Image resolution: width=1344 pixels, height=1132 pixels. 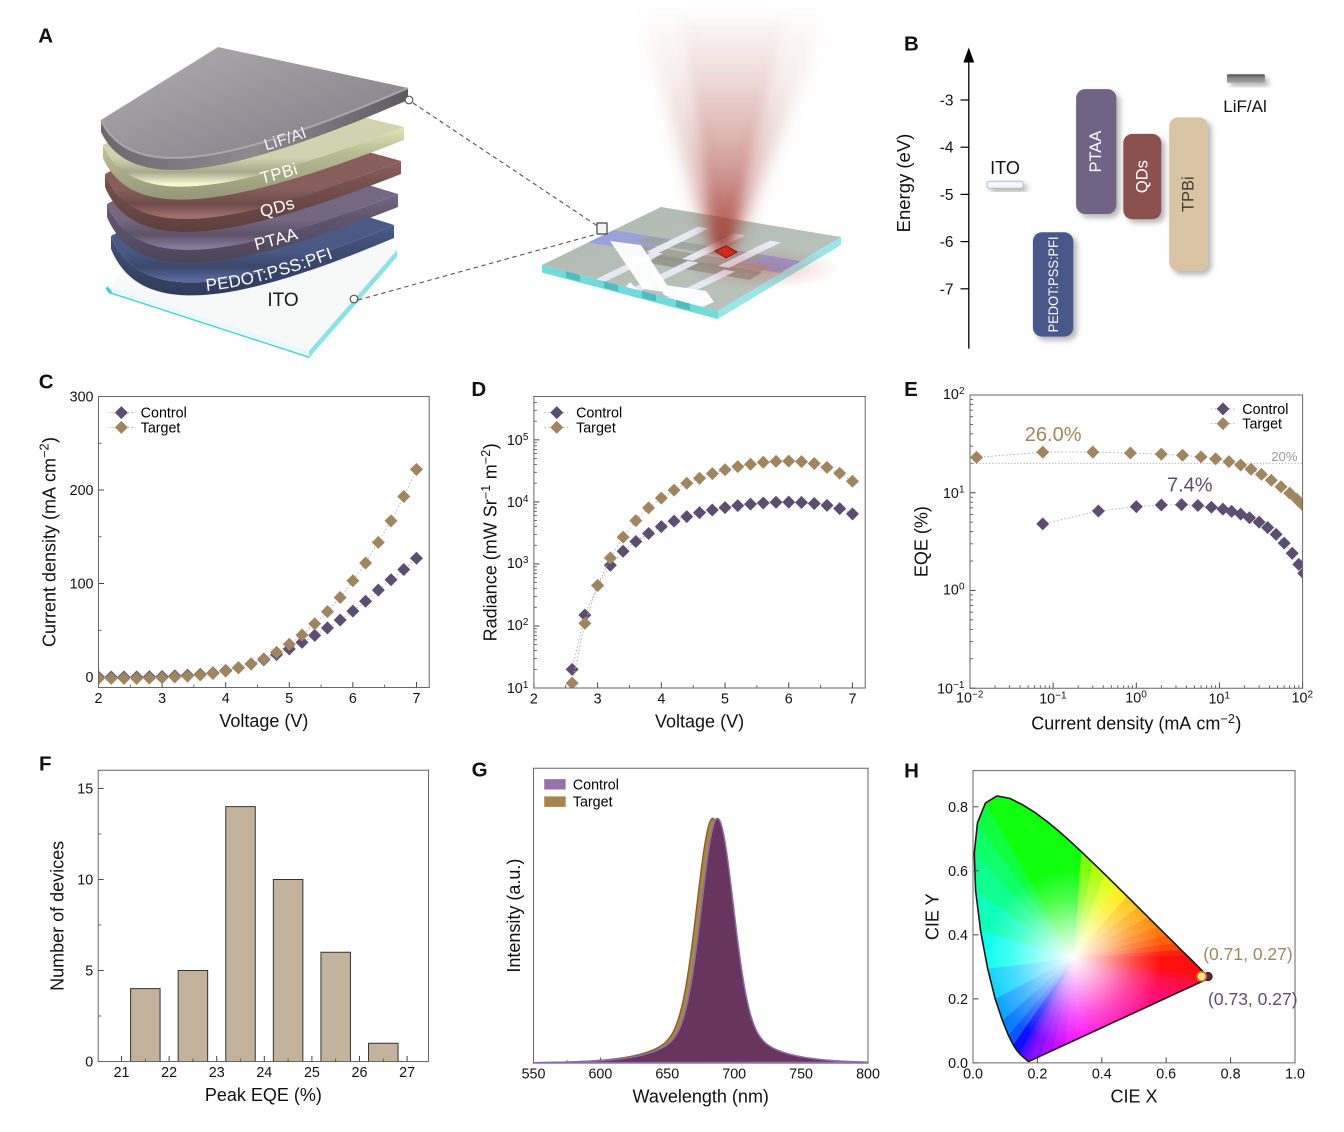 What do you see at coordinates (868, 1074) in the screenshot?
I see `svg-text: 800` at bounding box center [868, 1074].